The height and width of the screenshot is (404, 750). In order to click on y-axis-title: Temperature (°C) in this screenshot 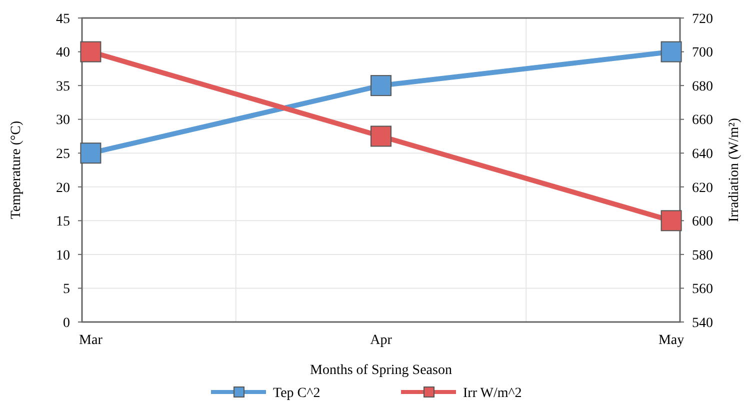, I will do `click(16, 170)`.